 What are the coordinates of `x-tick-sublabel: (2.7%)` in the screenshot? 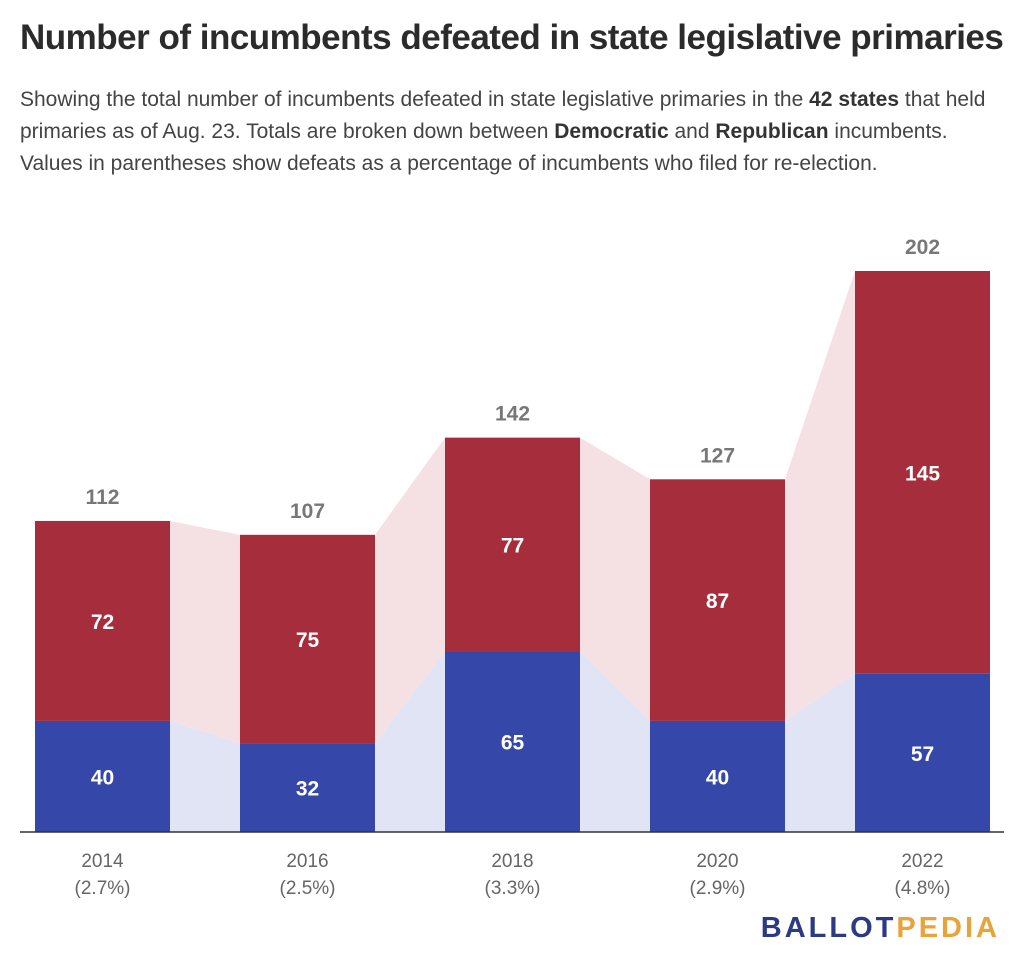 It's located at (103, 888).